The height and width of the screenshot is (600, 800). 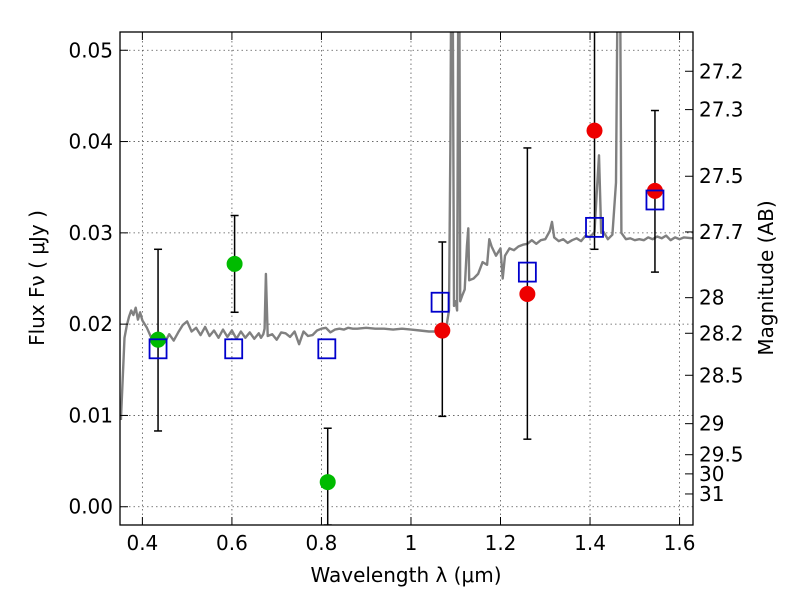 What do you see at coordinates (37, 278) in the screenshot?
I see `y-axis-label: Flux Fν ( μJy )` at bounding box center [37, 278].